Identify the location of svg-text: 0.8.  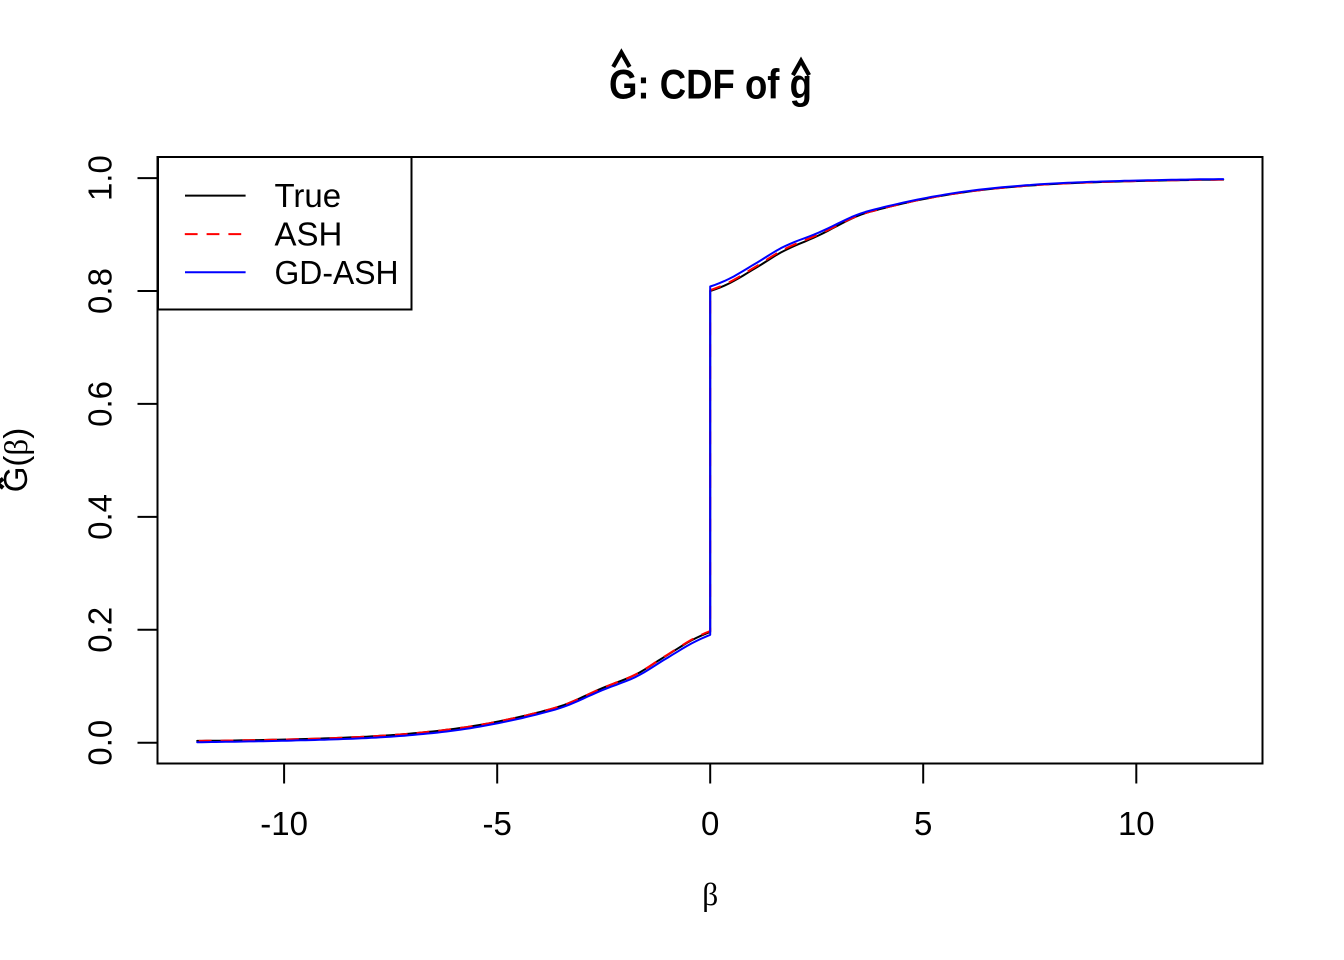
(100, 291).